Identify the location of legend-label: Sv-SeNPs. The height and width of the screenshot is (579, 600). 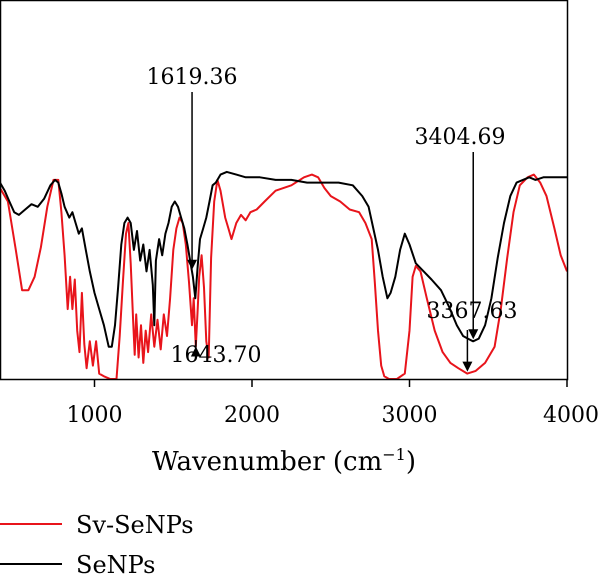
(135, 525).